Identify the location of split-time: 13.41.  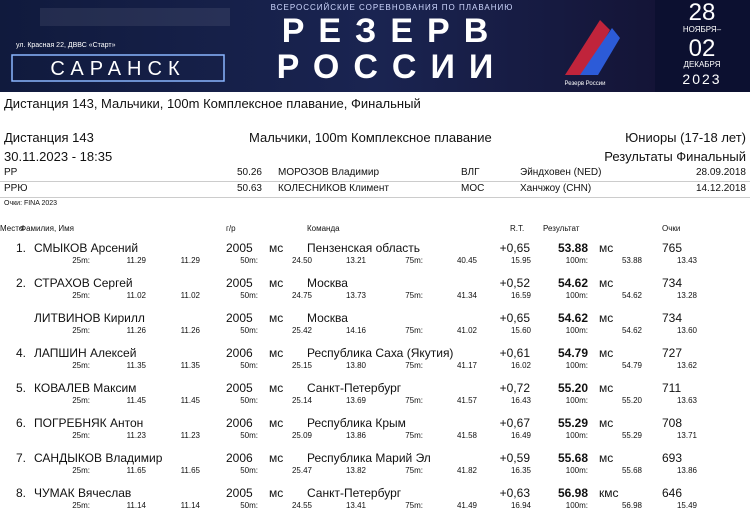
(355, 505).